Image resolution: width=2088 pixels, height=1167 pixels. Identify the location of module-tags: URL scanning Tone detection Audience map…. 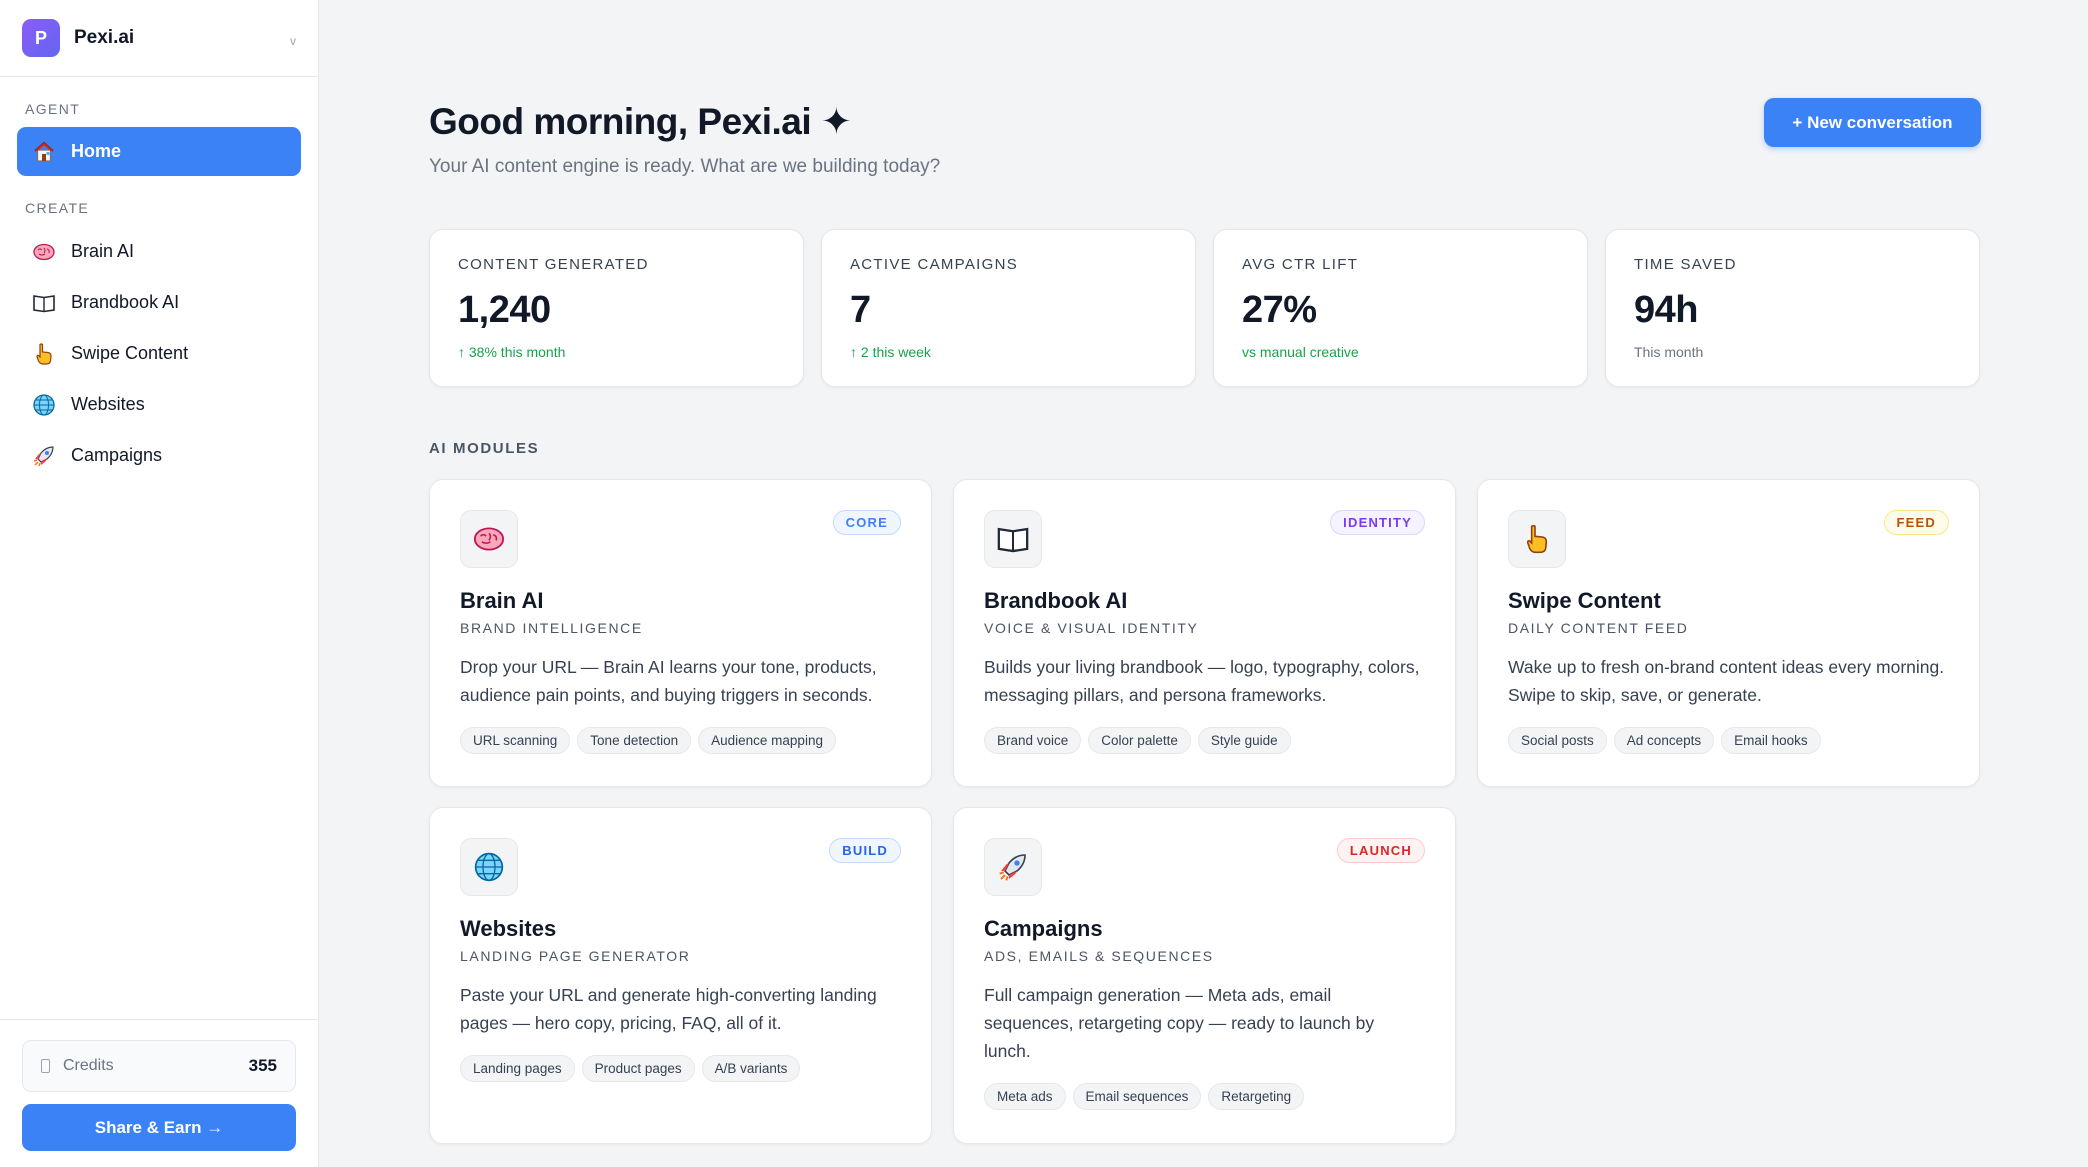
(680, 740).